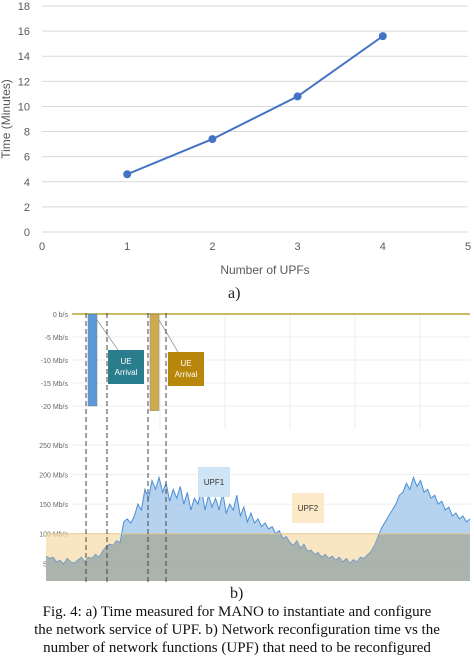  Describe the element at coordinates (383, 247) in the screenshot. I see `x-tick-label: 4` at that location.